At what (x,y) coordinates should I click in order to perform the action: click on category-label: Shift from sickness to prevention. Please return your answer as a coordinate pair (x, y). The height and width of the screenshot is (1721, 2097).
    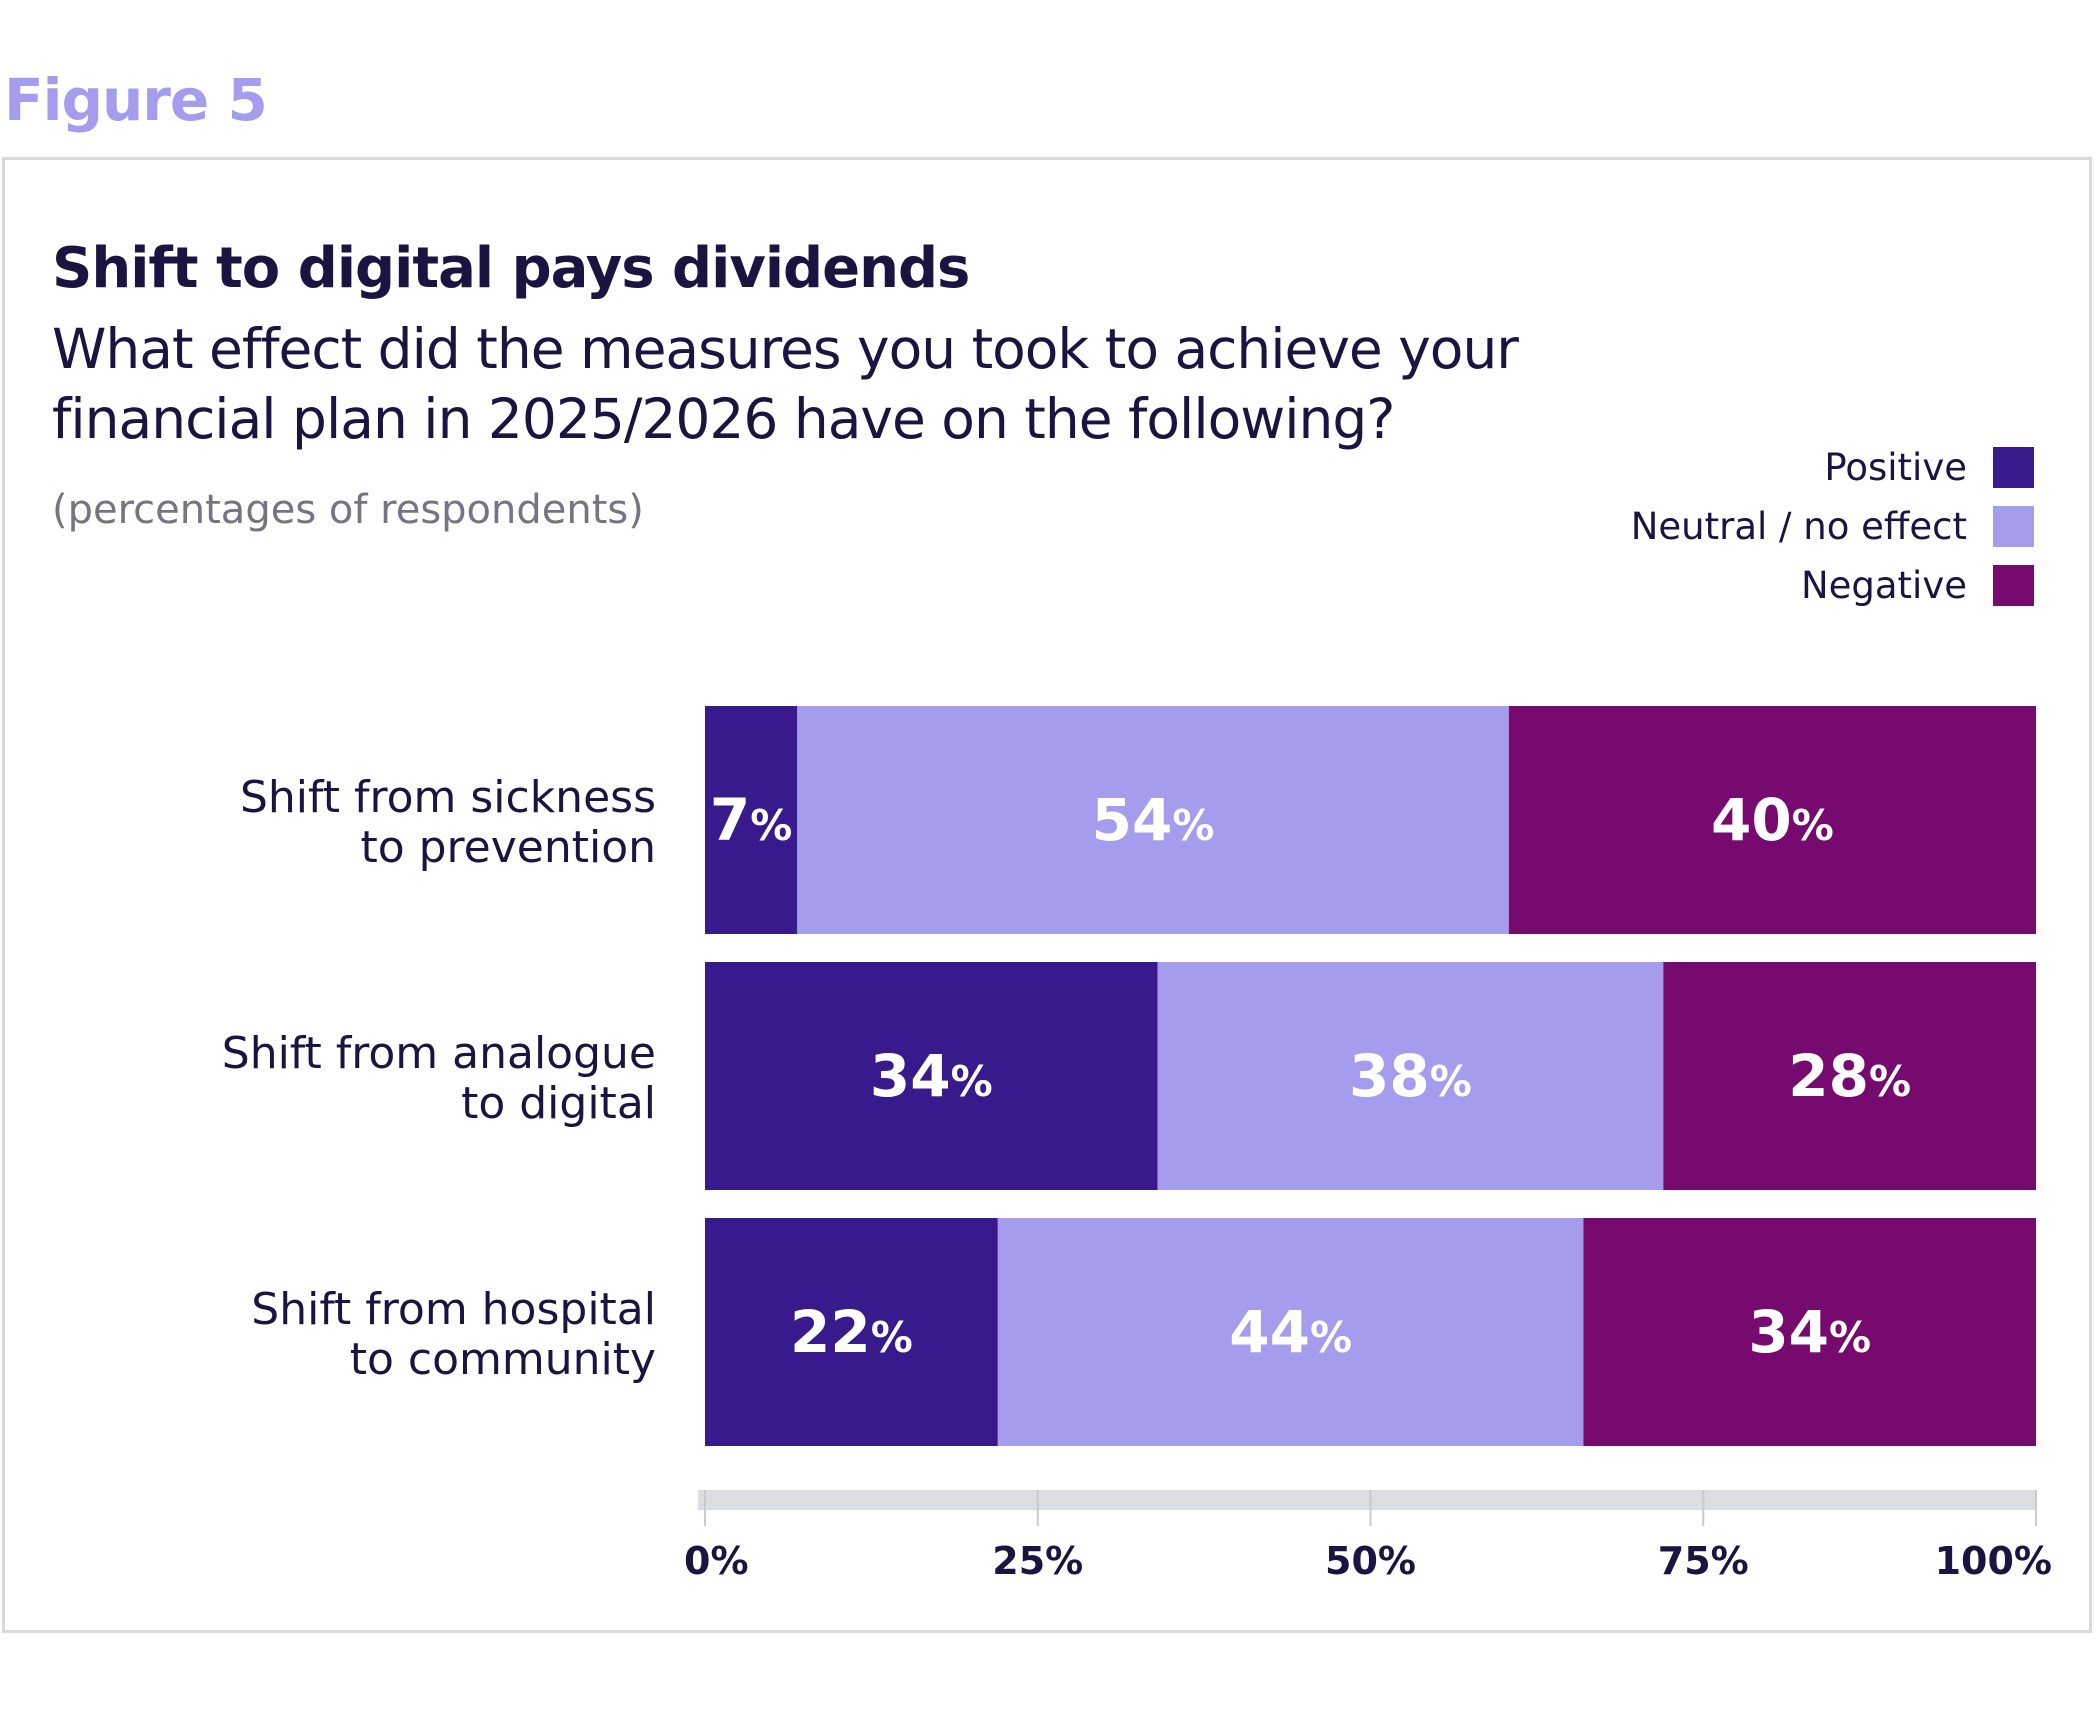
    Looking at the image, I should click on (448, 822).